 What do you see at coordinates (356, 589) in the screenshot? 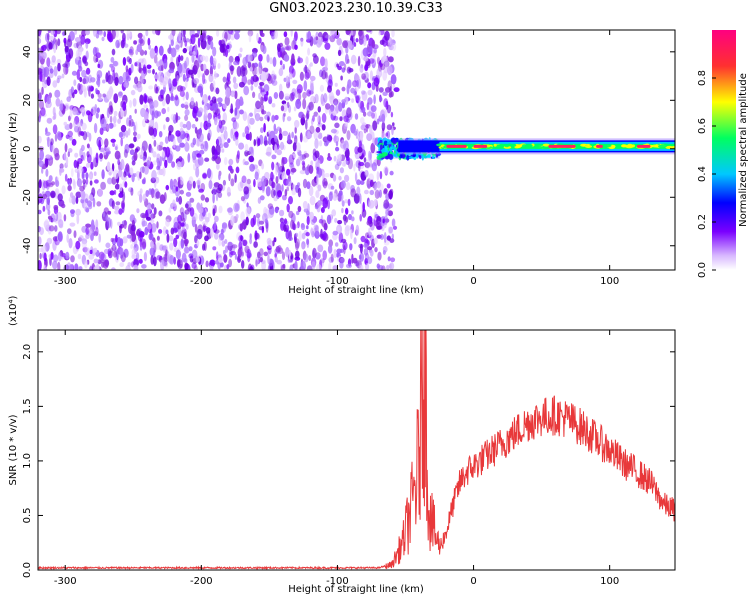
I see `snr-x-label: Height of straight line (km)` at bounding box center [356, 589].